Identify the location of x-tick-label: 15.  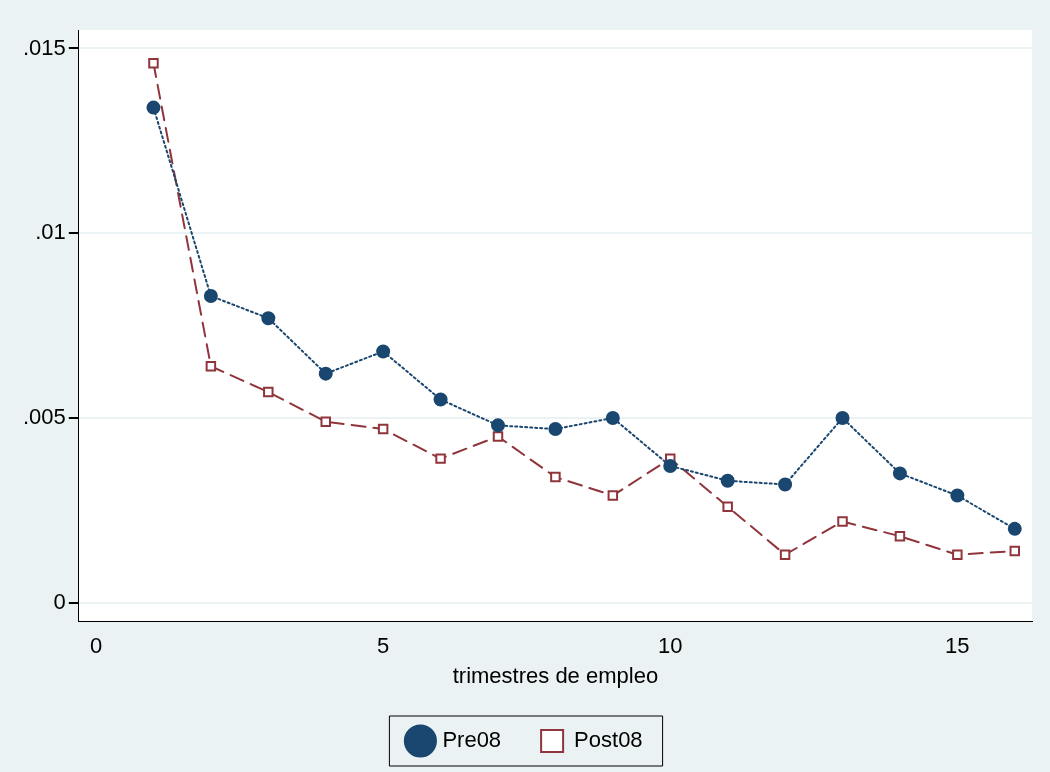
(957, 646).